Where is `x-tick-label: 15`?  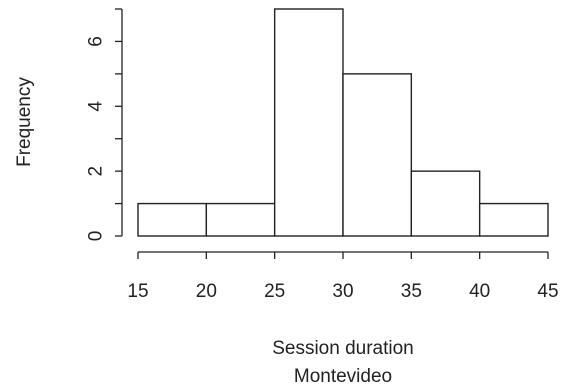
x-tick-label: 15 is located at coordinates (137, 291).